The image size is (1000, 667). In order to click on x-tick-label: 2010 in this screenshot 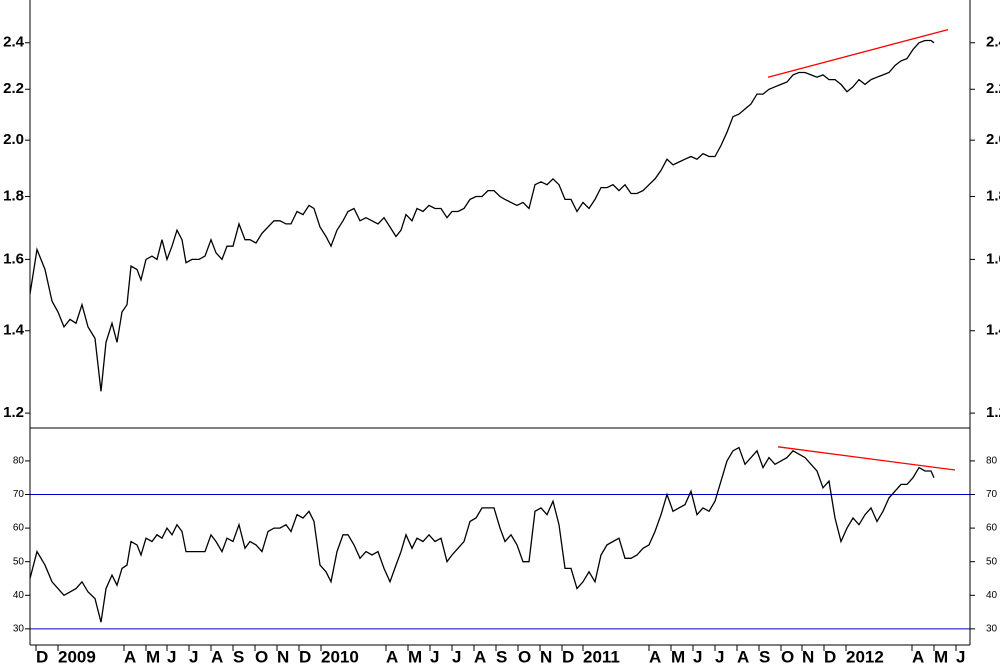, I will do `click(340, 656)`.